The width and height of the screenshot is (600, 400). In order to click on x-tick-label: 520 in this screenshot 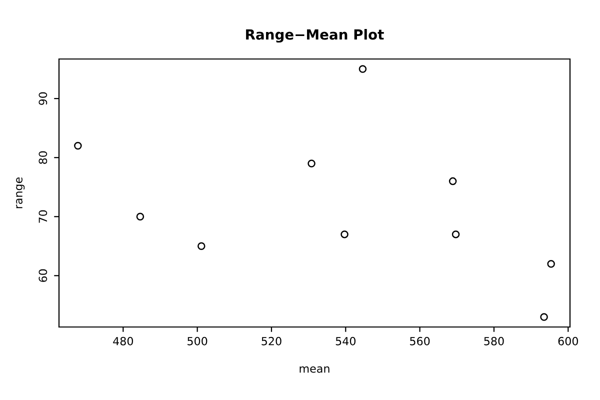, I will do `click(272, 341)`.